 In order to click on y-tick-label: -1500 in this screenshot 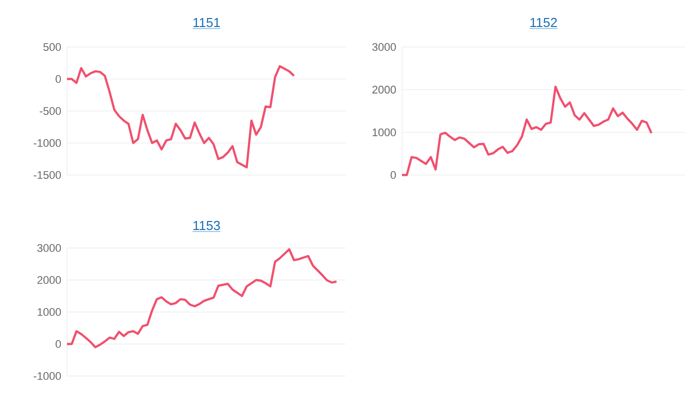, I will do `click(47, 175)`.